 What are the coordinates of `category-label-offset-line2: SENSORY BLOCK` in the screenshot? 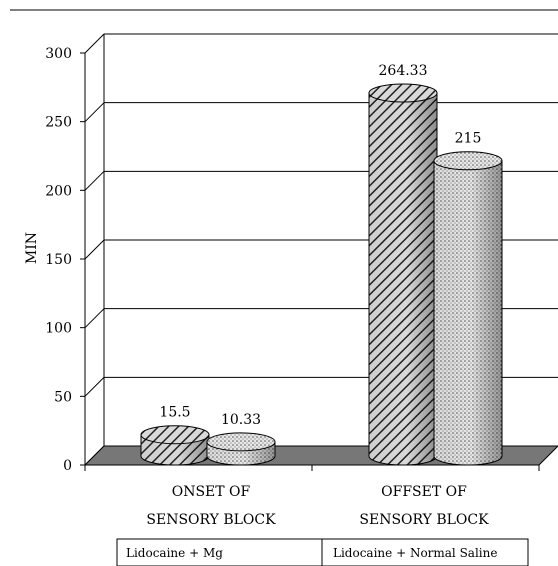 It's located at (424, 520).